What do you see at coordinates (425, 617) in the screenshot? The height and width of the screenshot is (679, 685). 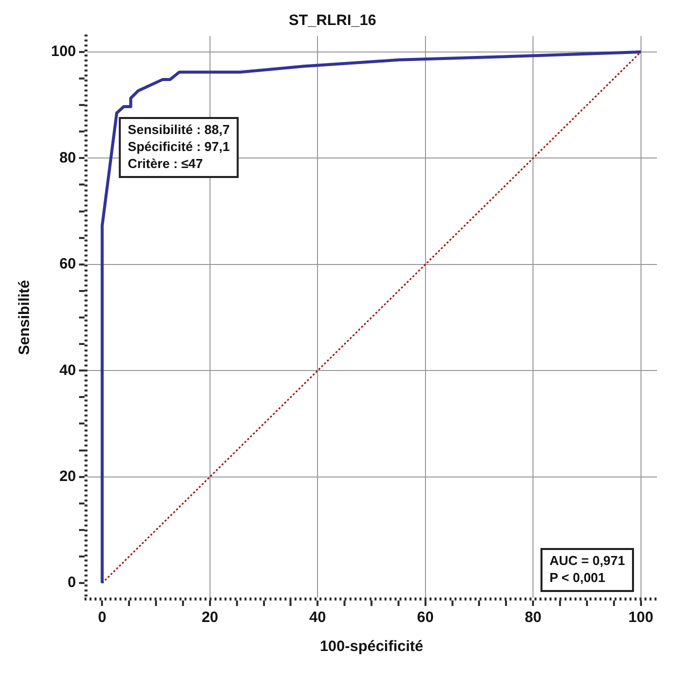 I see `x-tick-label: 60` at bounding box center [425, 617].